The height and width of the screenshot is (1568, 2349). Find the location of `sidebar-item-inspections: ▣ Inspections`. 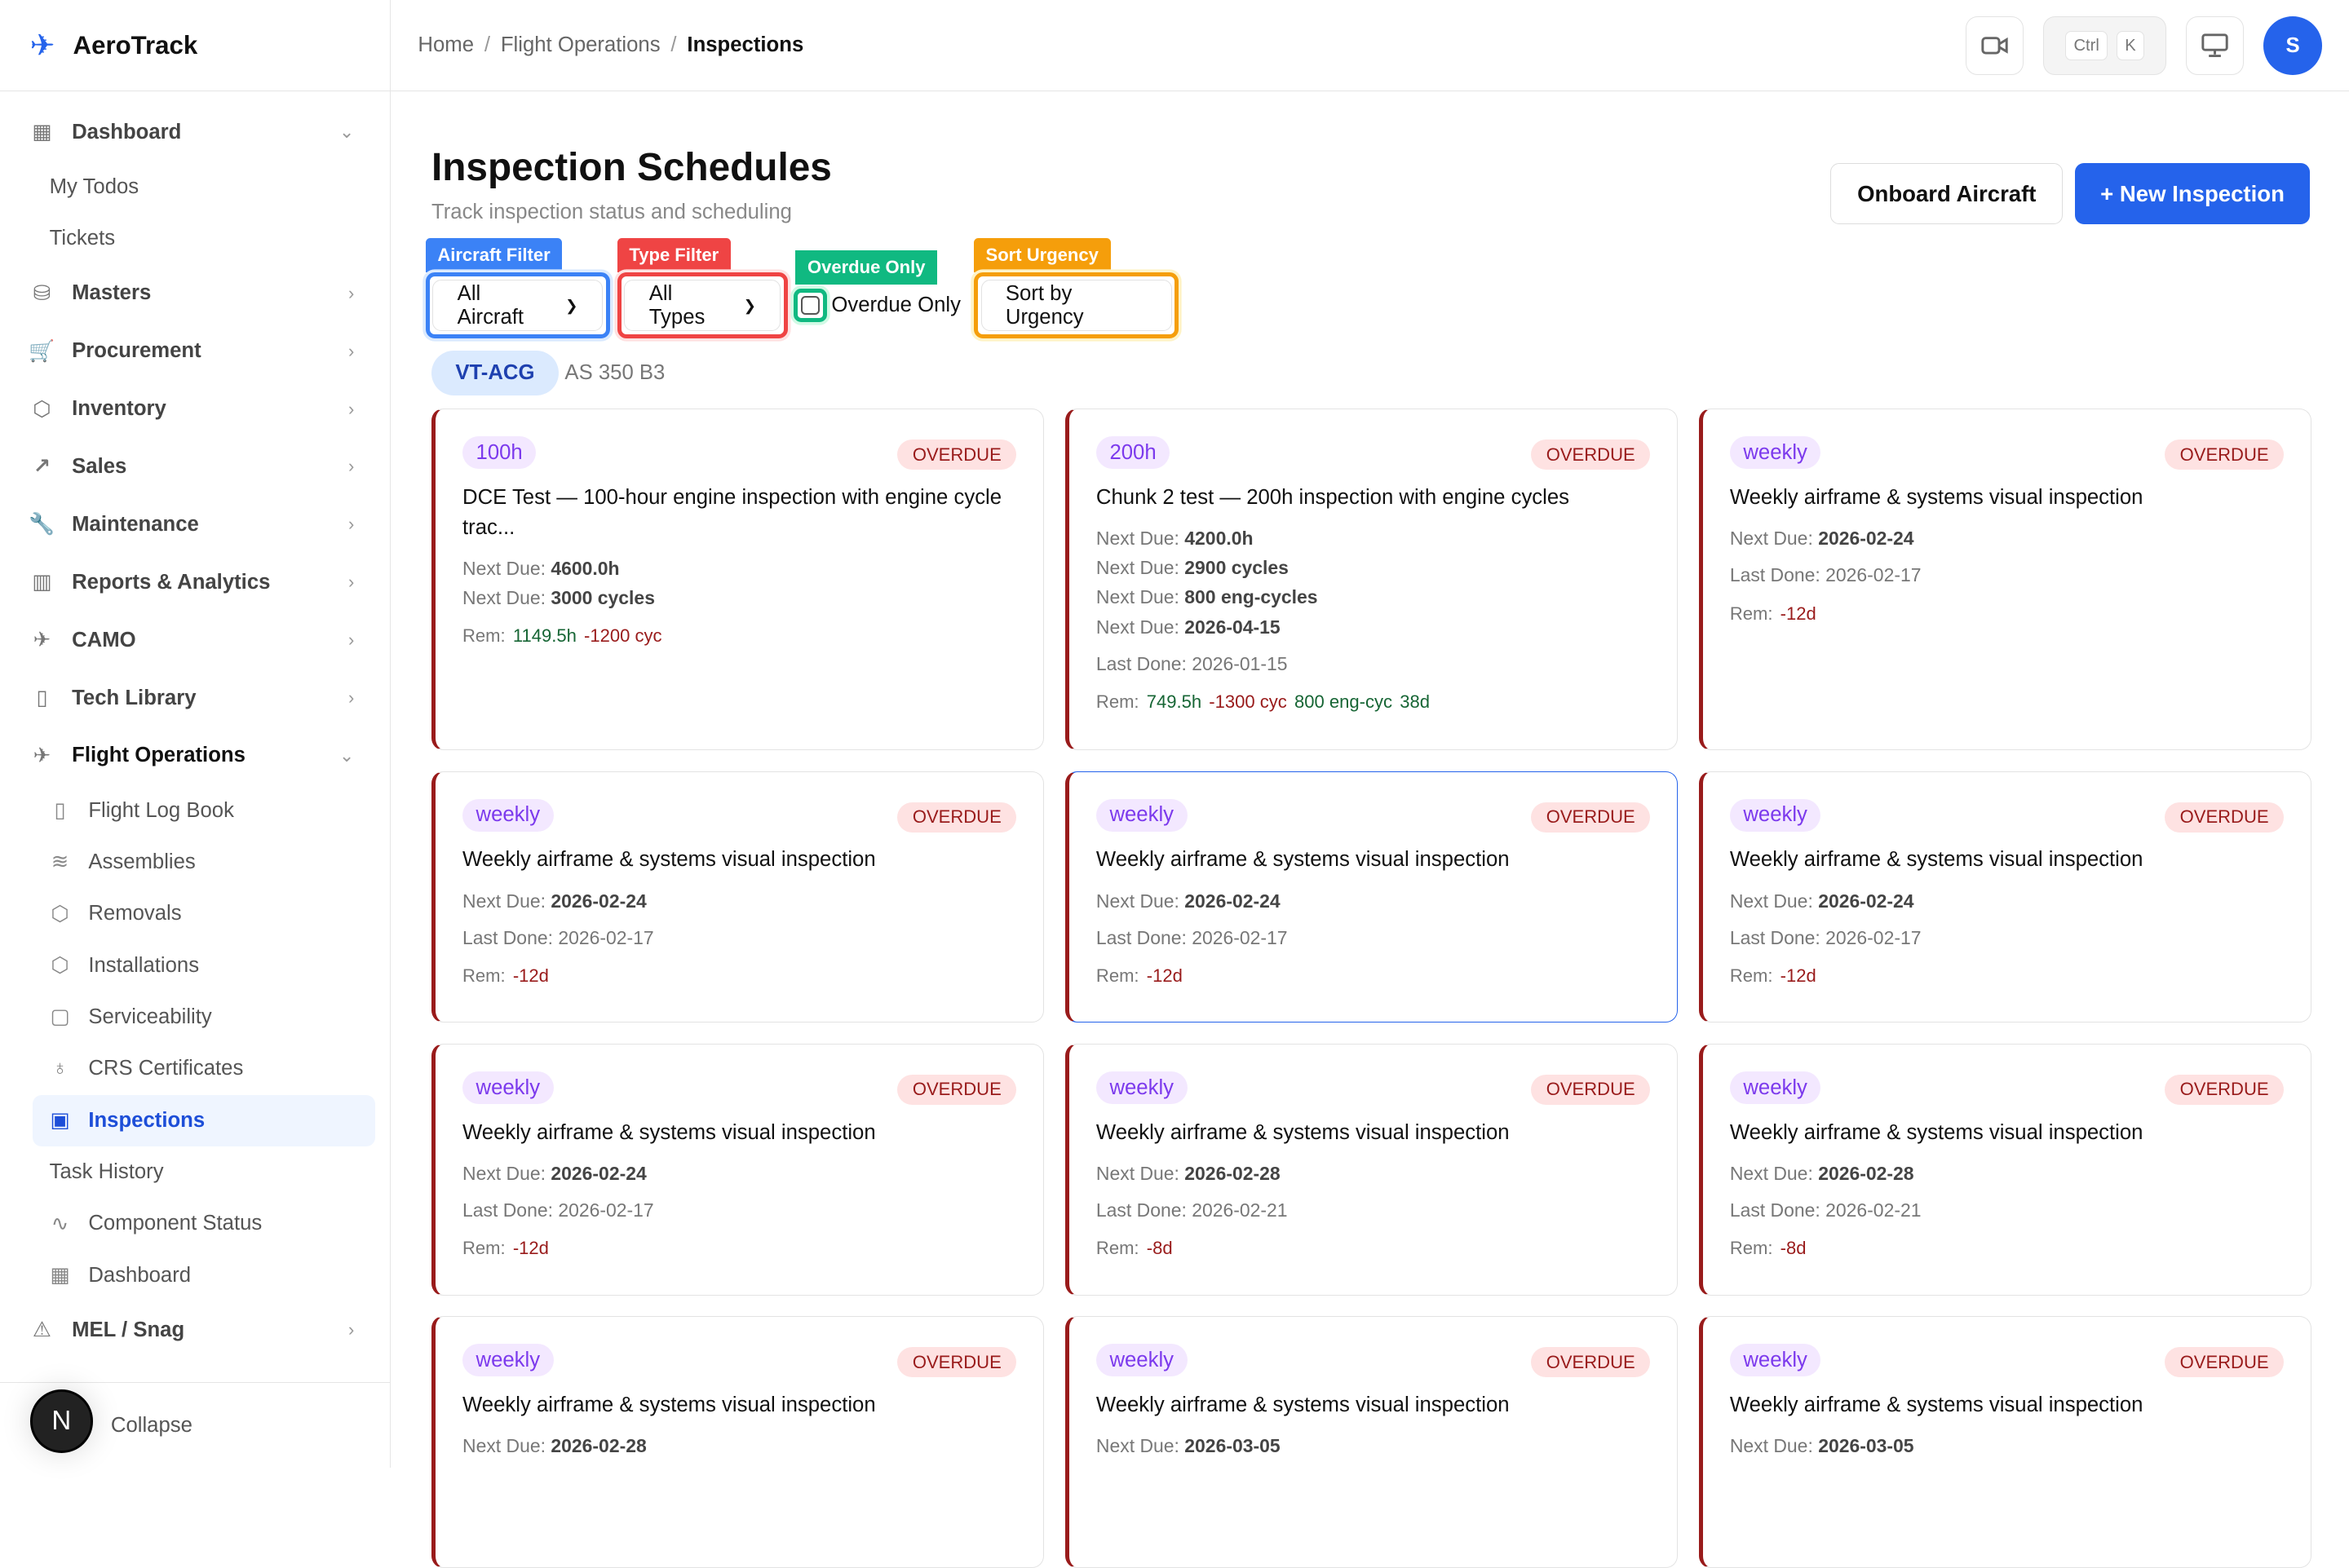

sidebar-item-inspections: ▣ Inspections is located at coordinates (204, 1120).